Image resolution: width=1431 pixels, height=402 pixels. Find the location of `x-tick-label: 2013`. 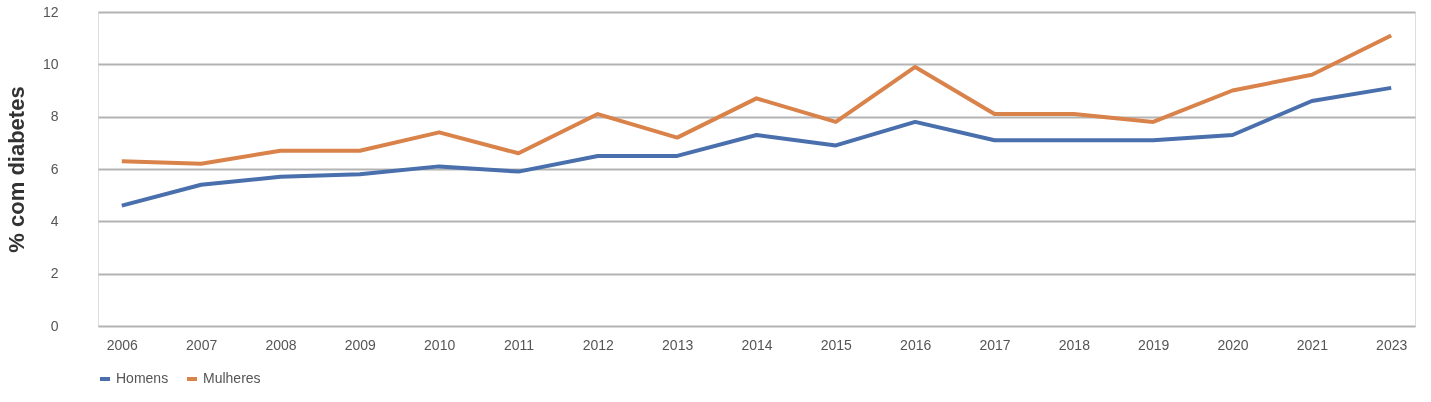

x-tick-label: 2013 is located at coordinates (678, 344).